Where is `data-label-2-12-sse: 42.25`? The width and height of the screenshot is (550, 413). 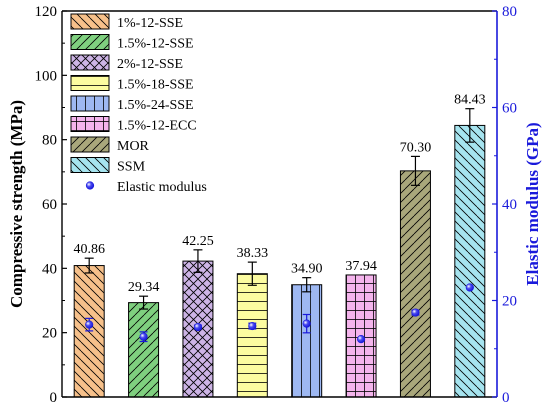 data-label-2-12-sse: 42.25 is located at coordinates (198, 241).